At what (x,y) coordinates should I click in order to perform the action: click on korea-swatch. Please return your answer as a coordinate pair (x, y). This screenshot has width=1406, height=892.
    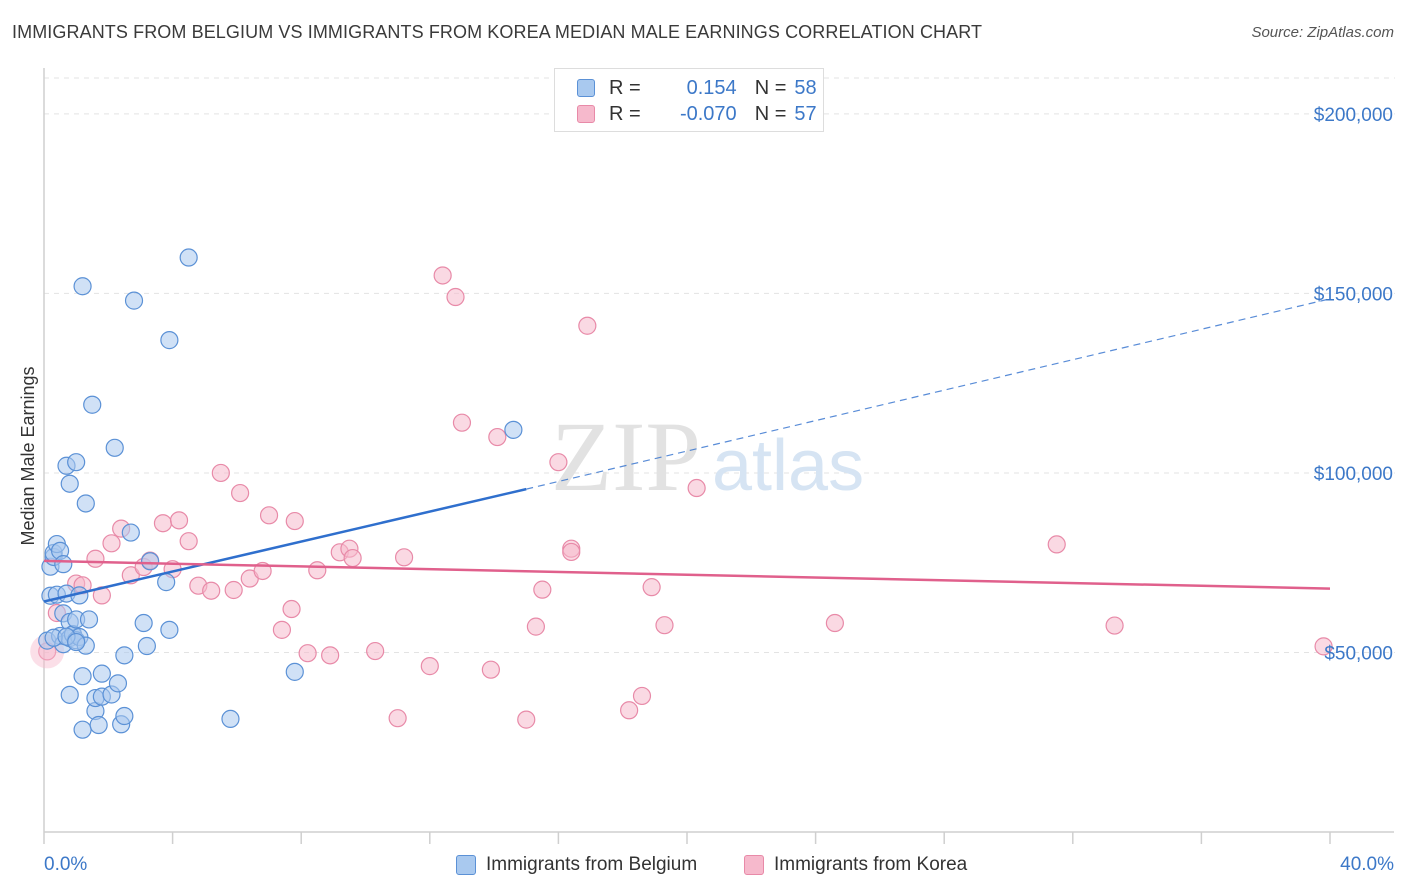
    Looking at the image, I should click on (586, 114).